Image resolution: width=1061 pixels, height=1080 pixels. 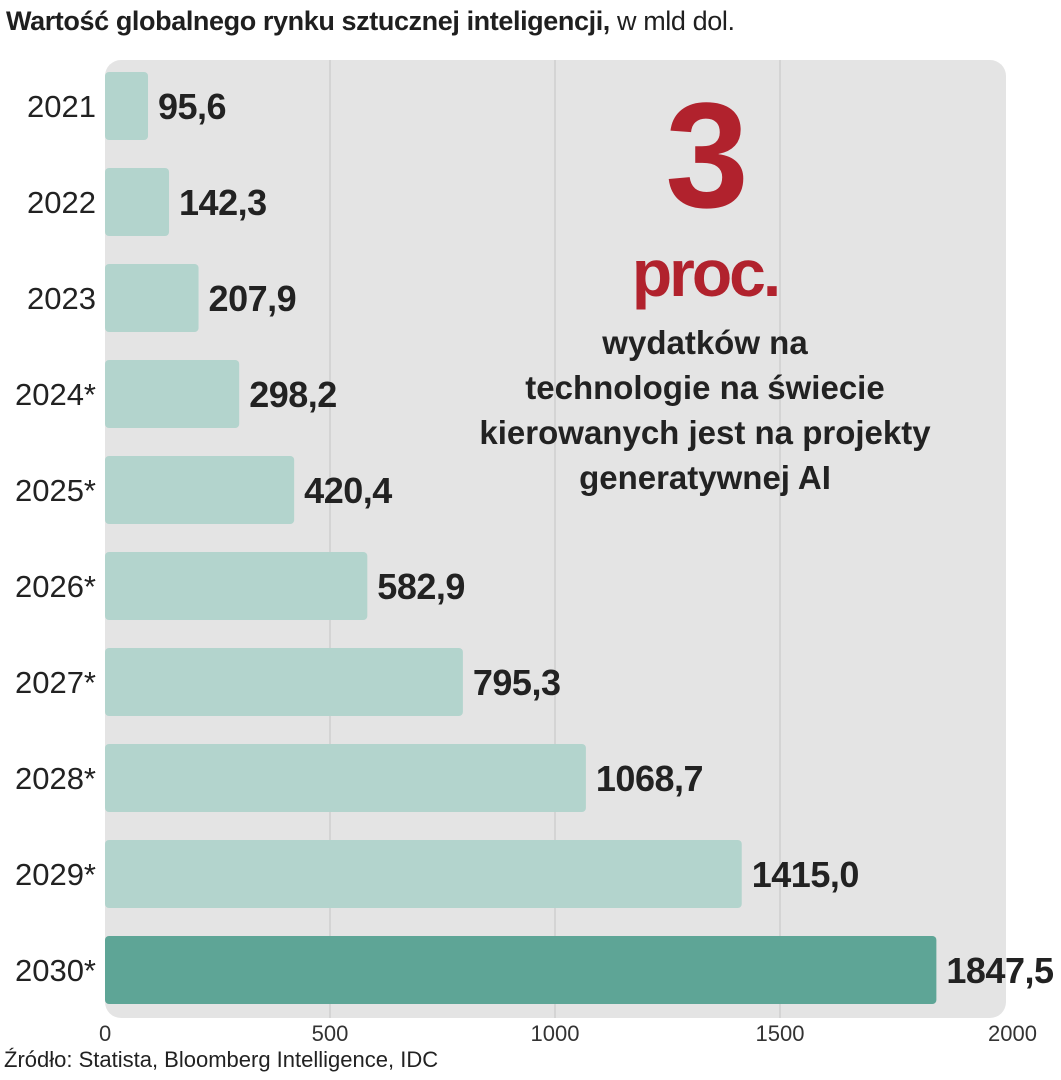 What do you see at coordinates (55, 586) in the screenshot?
I see `category-label: 2026*` at bounding box center [55, 586].